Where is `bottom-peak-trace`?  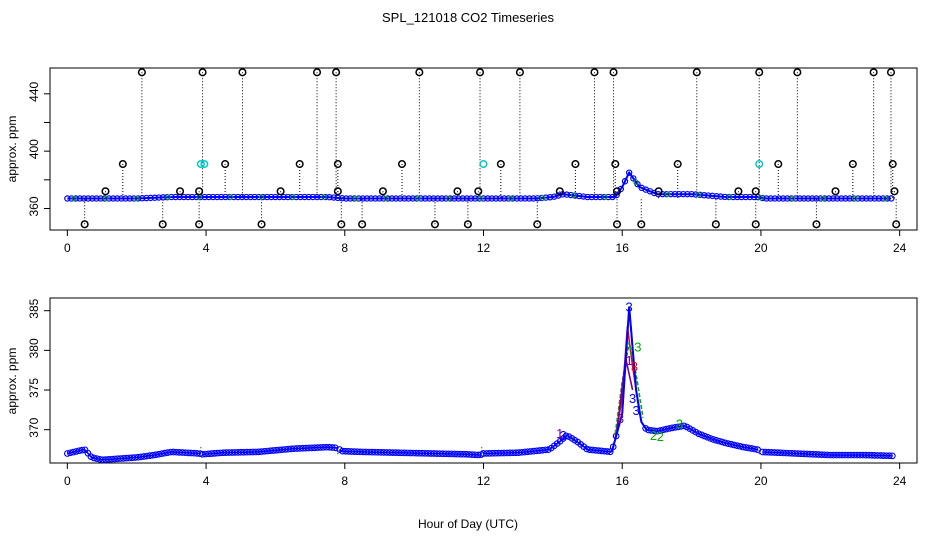
bottom-peak-trace is located at coordinates (629, 379).